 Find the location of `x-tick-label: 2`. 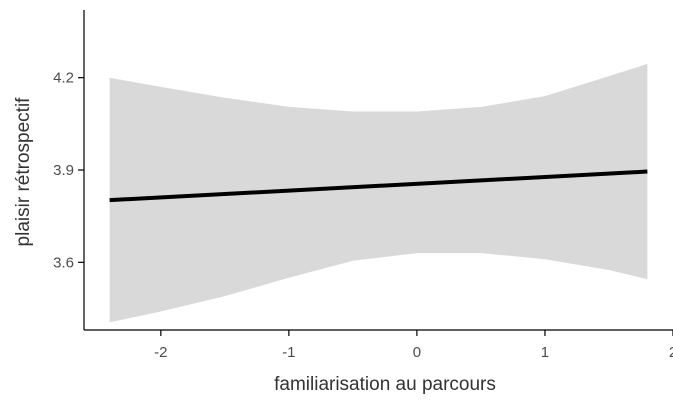

x-tick-label: 2 is located at coordinates (671, 352).